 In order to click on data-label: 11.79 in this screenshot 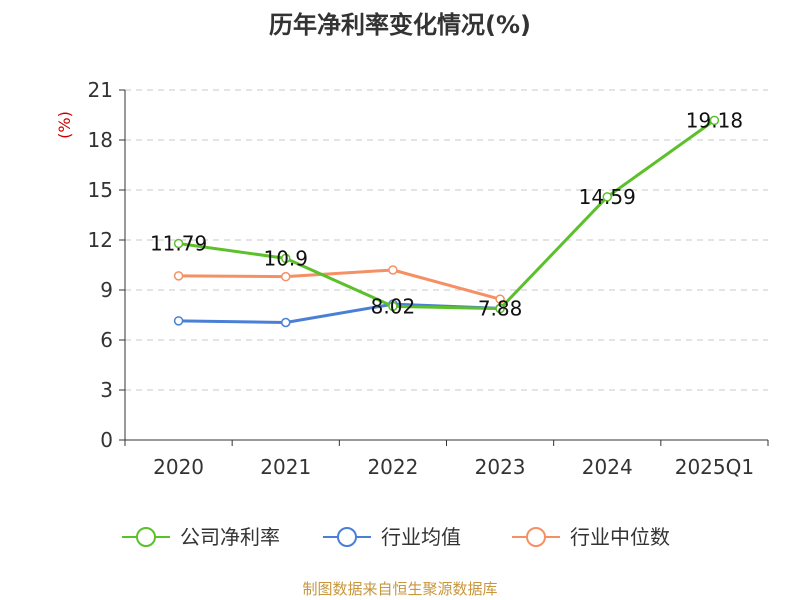, I will do `click(178, 244)`.